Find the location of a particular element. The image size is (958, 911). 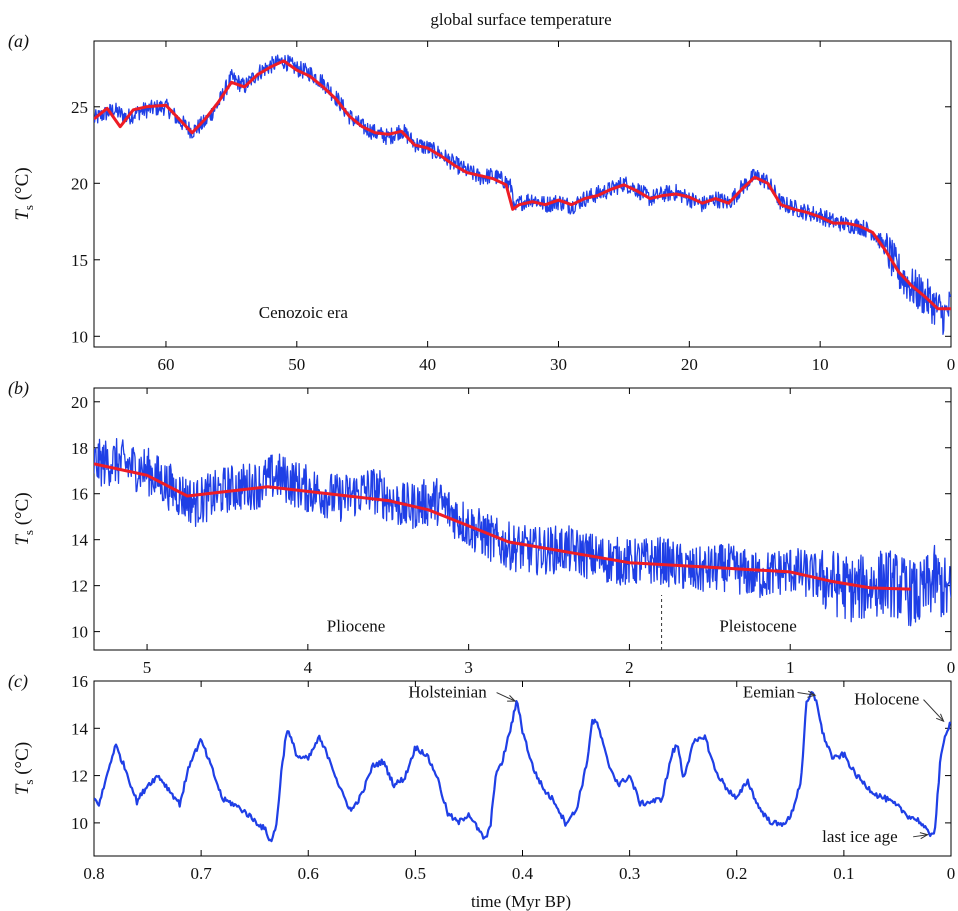

x-tick-label: 20 is located at coordinates (689, 364).